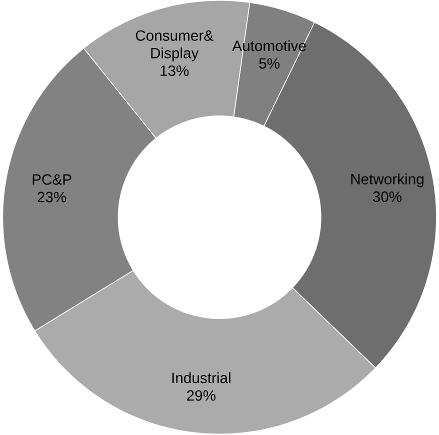 This screenshot has height=435, width=439. Describe the element at coordinates (52, 197) in the screenshot. I see `data-label: 23%` at that location.